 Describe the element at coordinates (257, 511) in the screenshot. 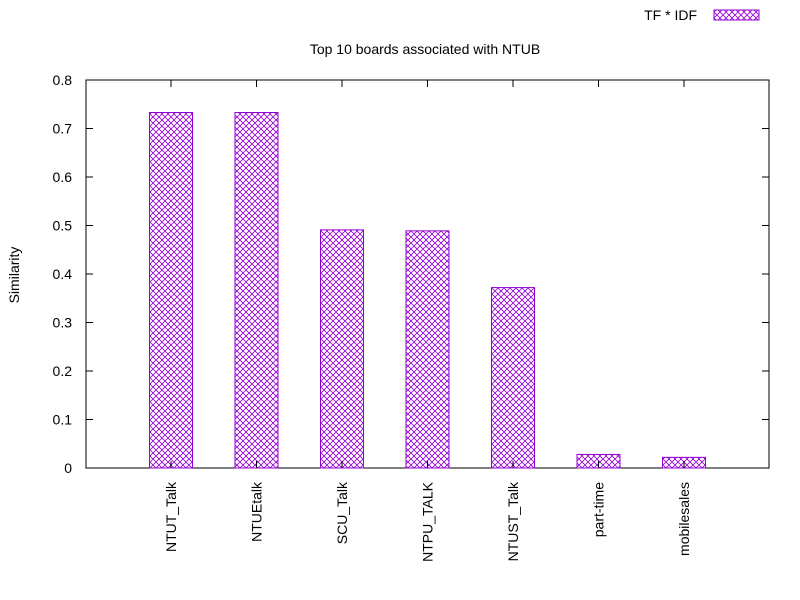

I see `x-tick-label: NTUEtalk` at that location.